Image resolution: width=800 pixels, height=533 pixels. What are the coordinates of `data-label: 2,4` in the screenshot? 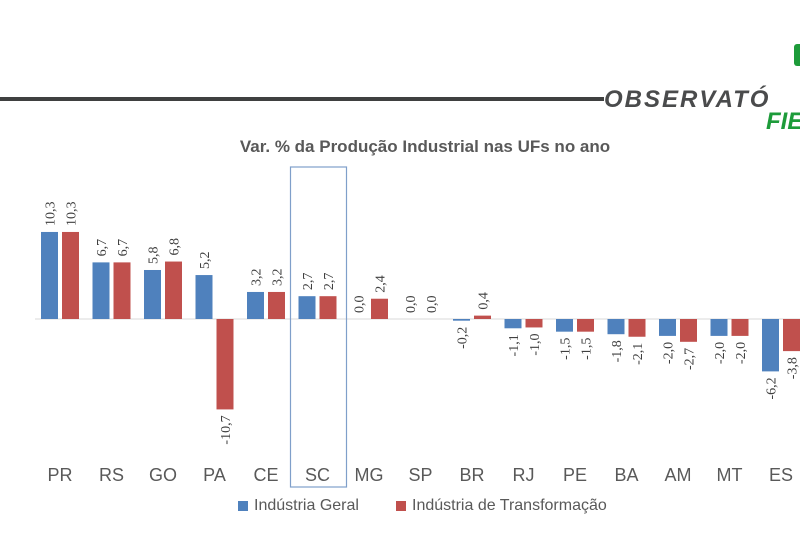 It's located at (381, 284).